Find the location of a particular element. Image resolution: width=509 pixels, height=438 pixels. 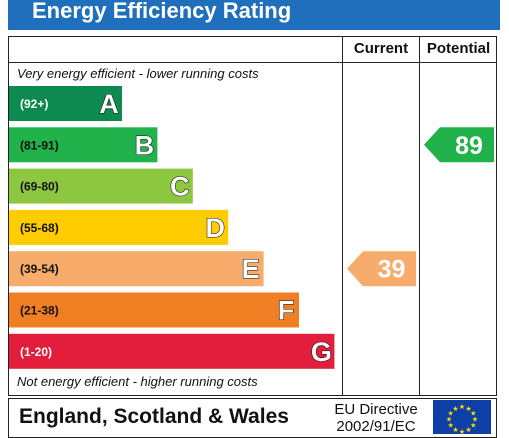

header-row-divider is located at coordinates (252, 62).